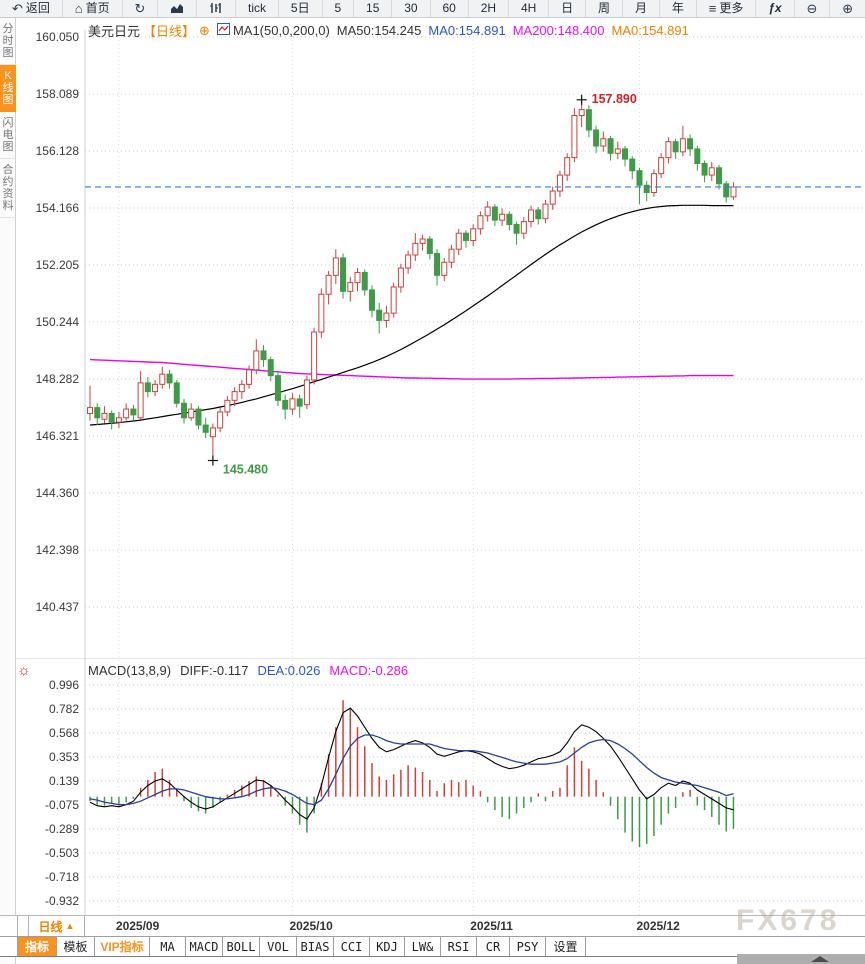  Describe the element at coordinates (801, 959) in the screenshot. I see `collapse-panel-bar` at that location.